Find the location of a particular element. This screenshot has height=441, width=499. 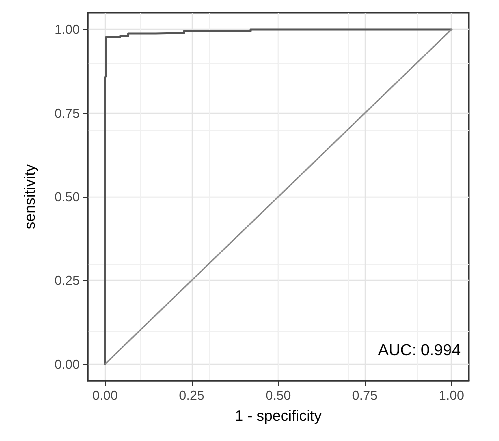

x-tick-label: 0.00 is located at coordinates (105, 395).